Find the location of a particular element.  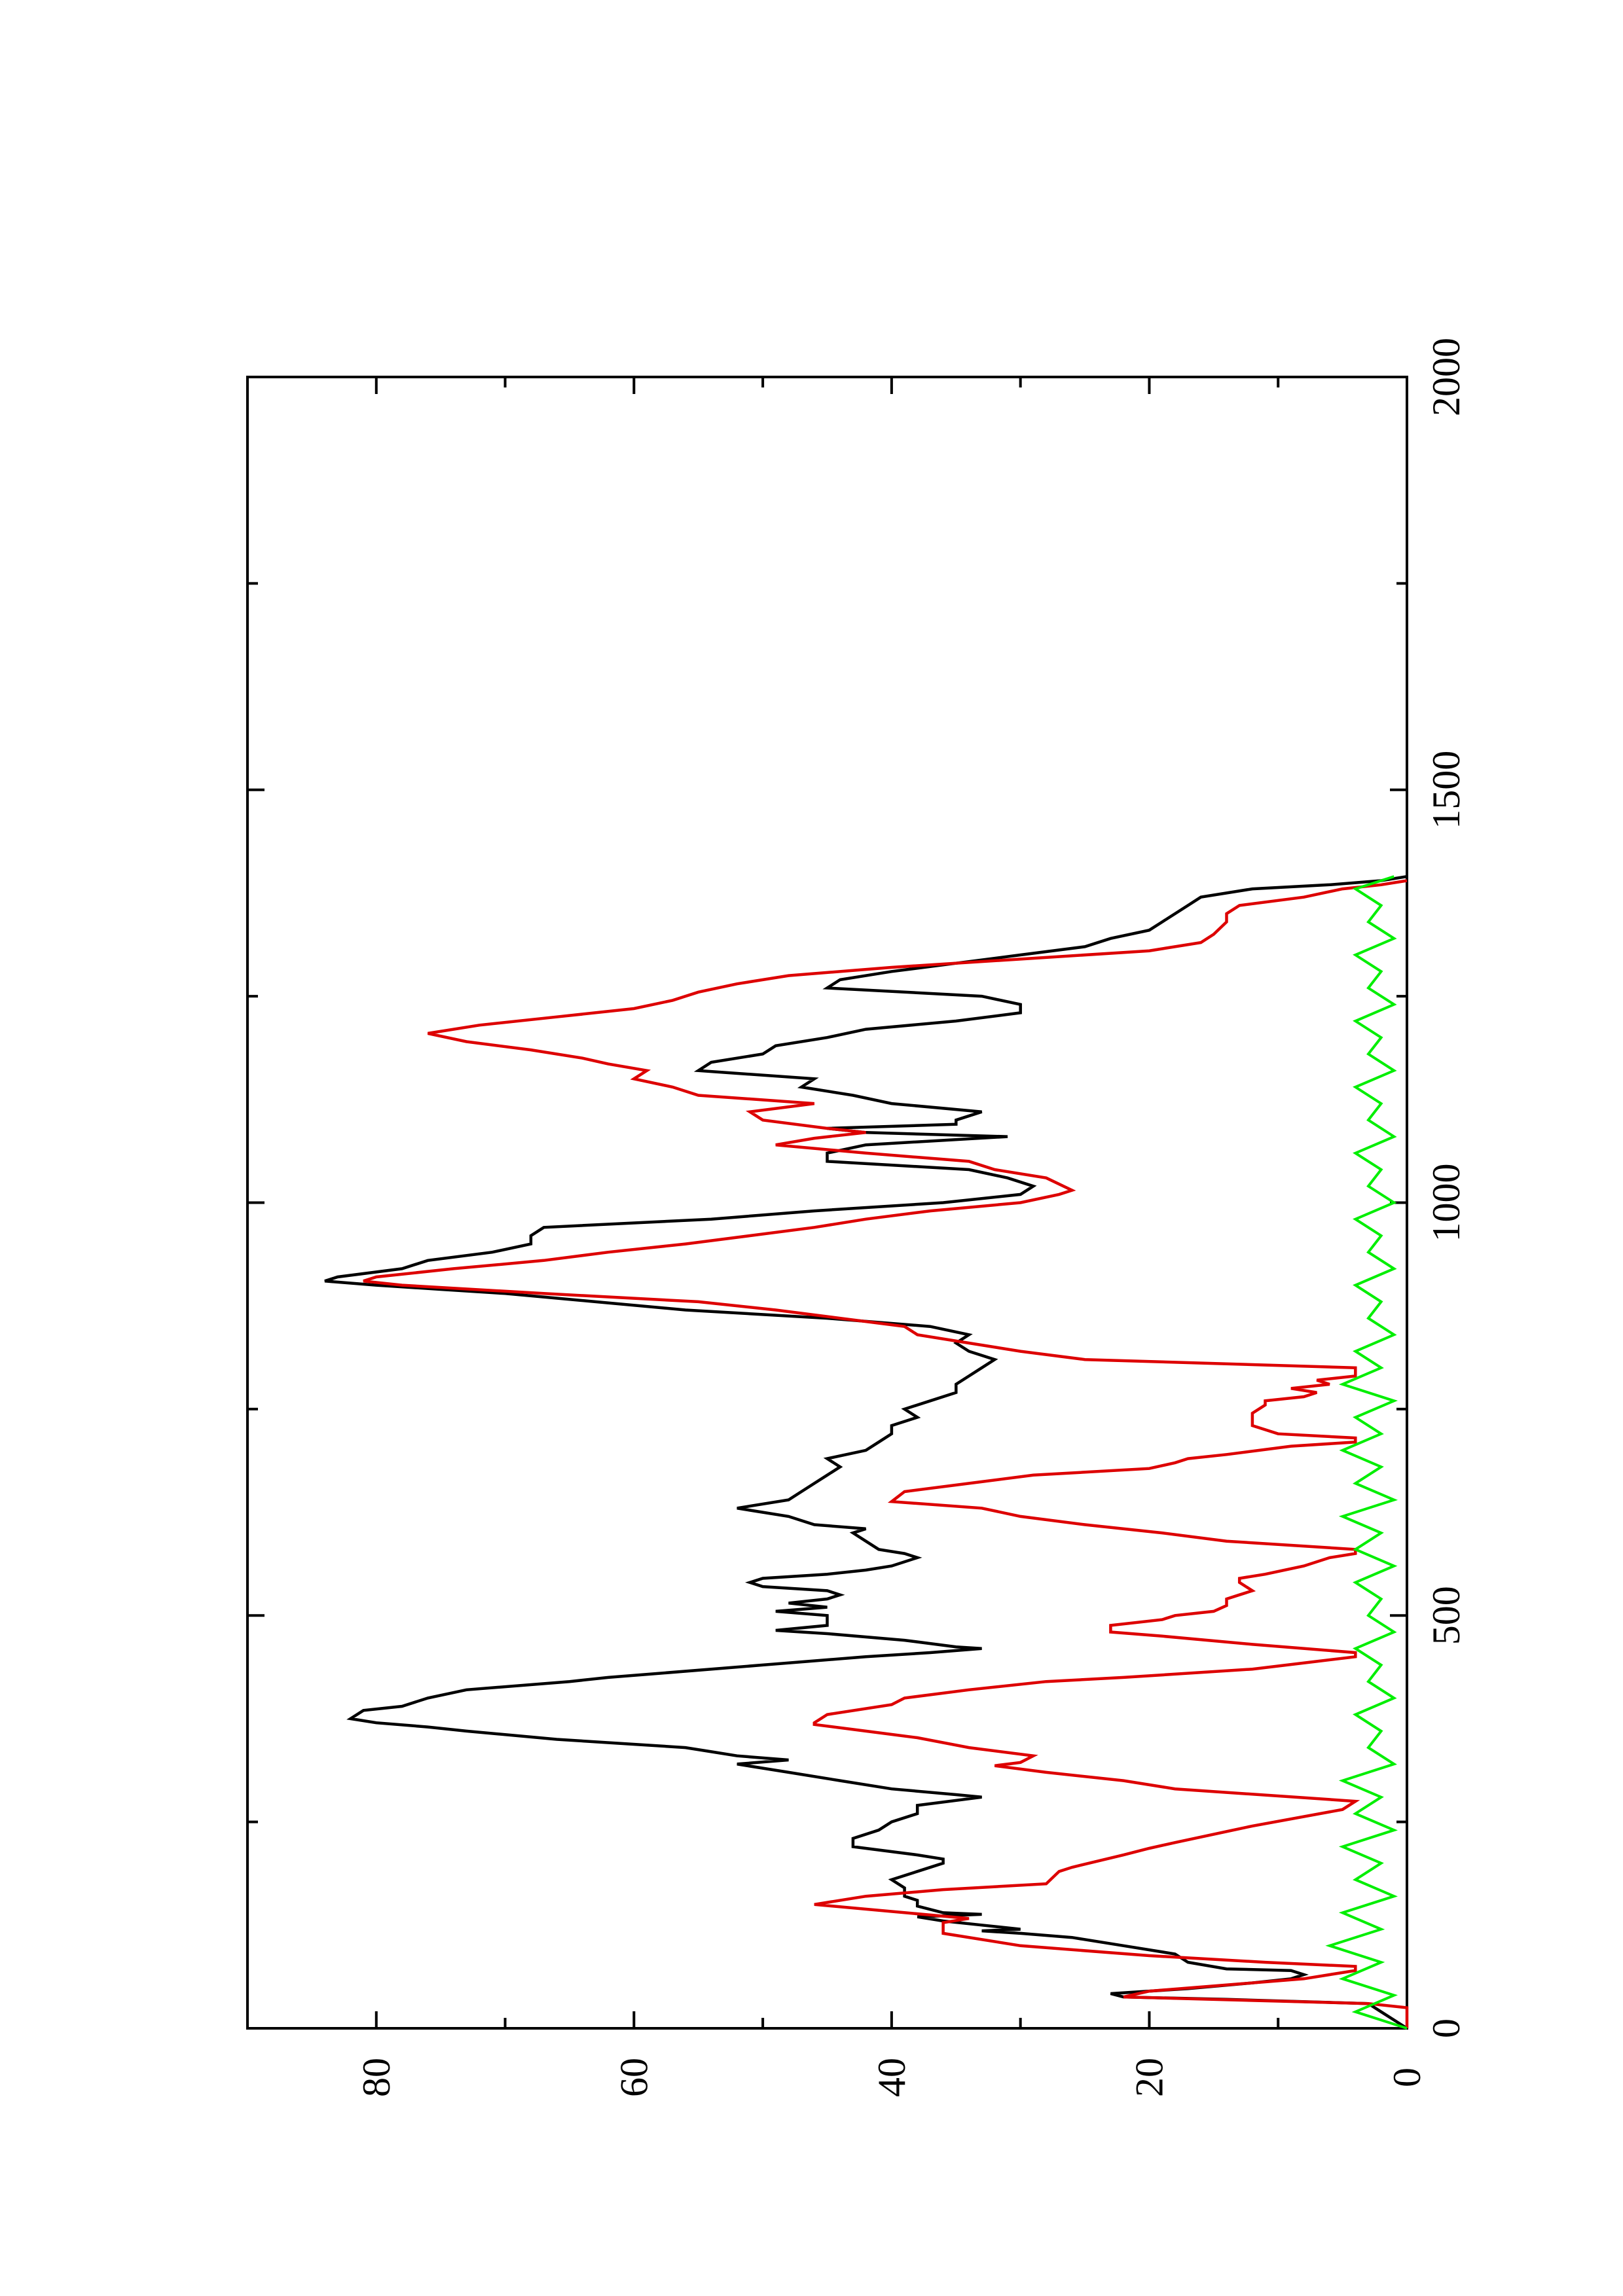

y-tick-label: 80 is located at coordinates (376, 2077).